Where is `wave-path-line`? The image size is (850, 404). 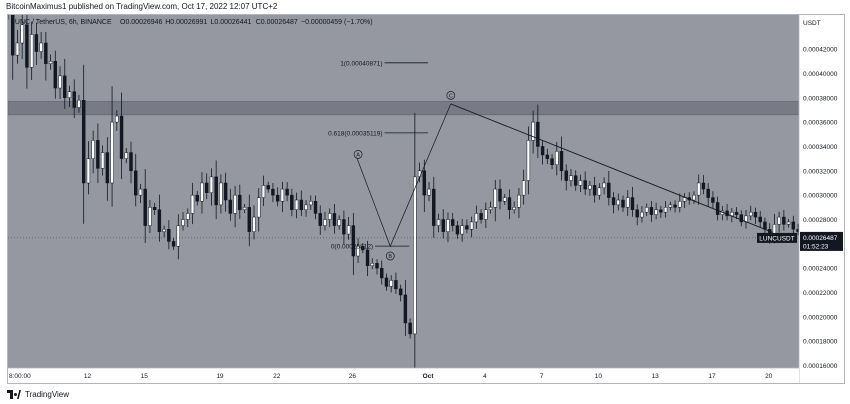
wave-path-line is located at coordinates (404, 175).